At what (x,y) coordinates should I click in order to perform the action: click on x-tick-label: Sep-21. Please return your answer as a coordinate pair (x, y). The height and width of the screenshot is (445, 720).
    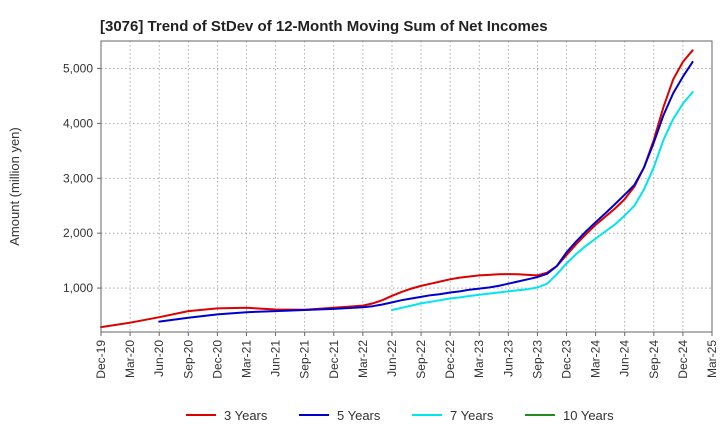
    Looking at the image, I should click on (305, 359).